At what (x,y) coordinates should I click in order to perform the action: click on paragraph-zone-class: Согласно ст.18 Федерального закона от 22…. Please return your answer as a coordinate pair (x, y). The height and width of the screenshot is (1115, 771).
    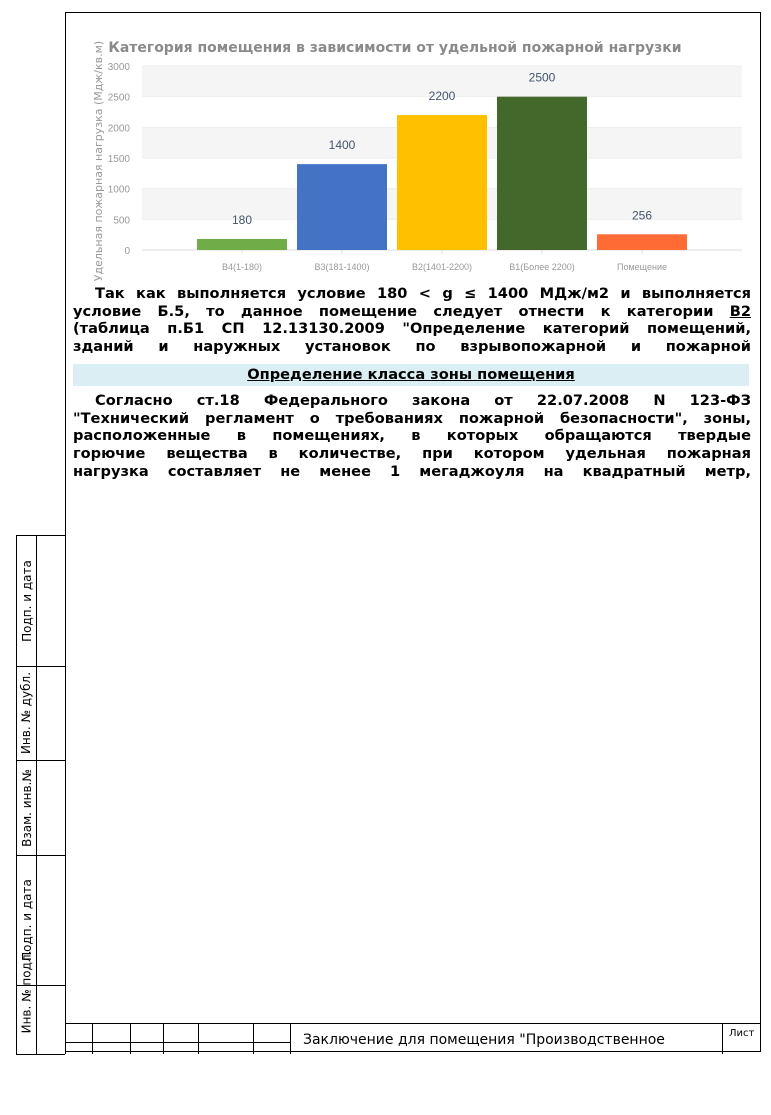
    Looking at the image, I should click on (412, 436).